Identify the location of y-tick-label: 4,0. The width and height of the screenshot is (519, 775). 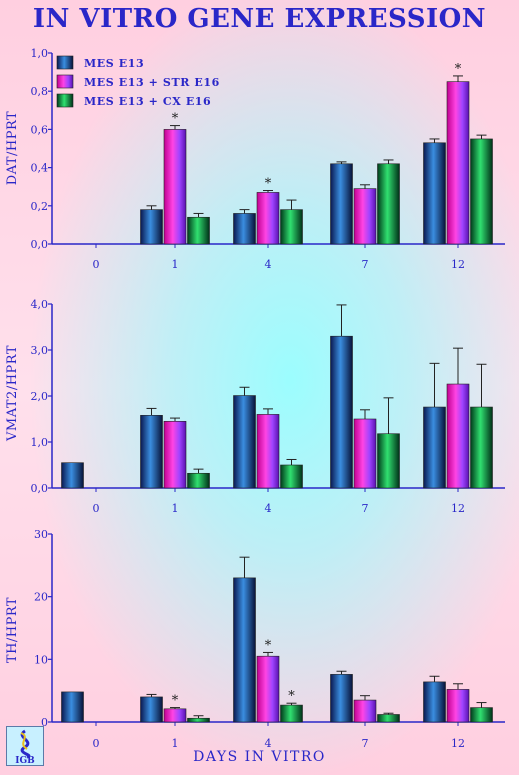
(40, 304).